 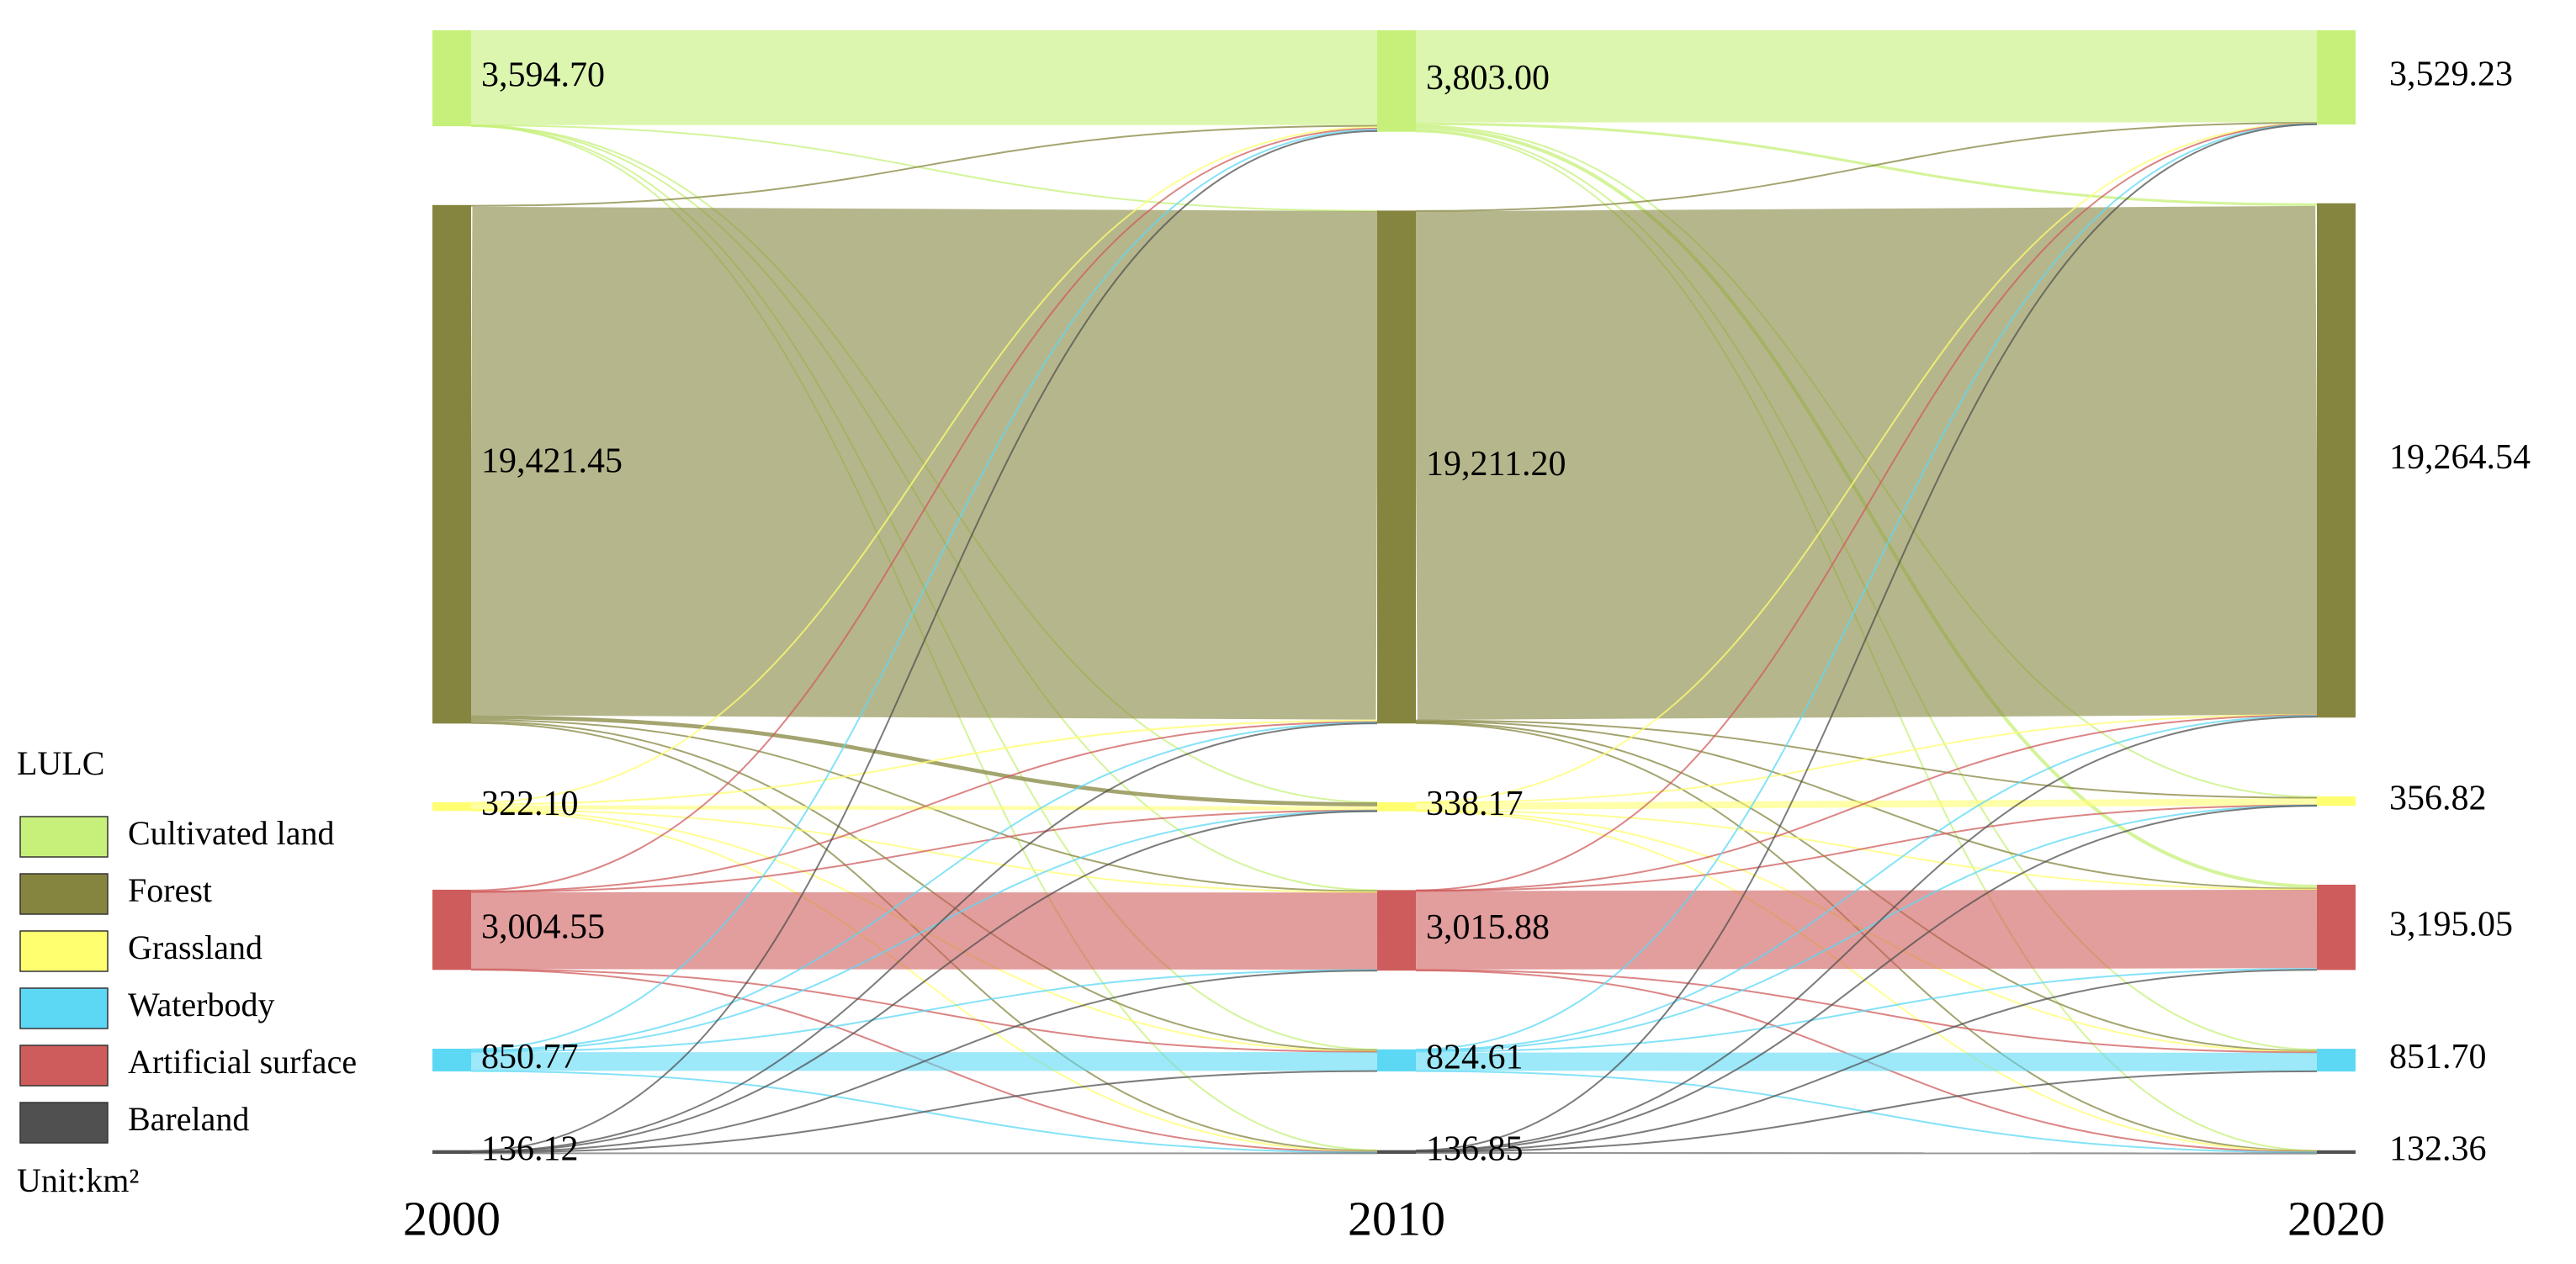 I want to click on value-label: 3,004.55, so click(x=543, y=926).